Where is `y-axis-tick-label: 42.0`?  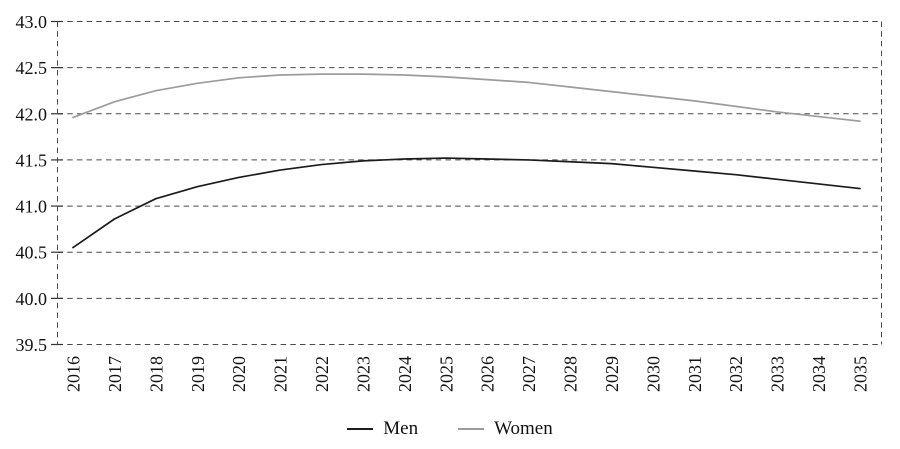
y-axis-tick-label: 42.0 is located at coordinates (32, 114).